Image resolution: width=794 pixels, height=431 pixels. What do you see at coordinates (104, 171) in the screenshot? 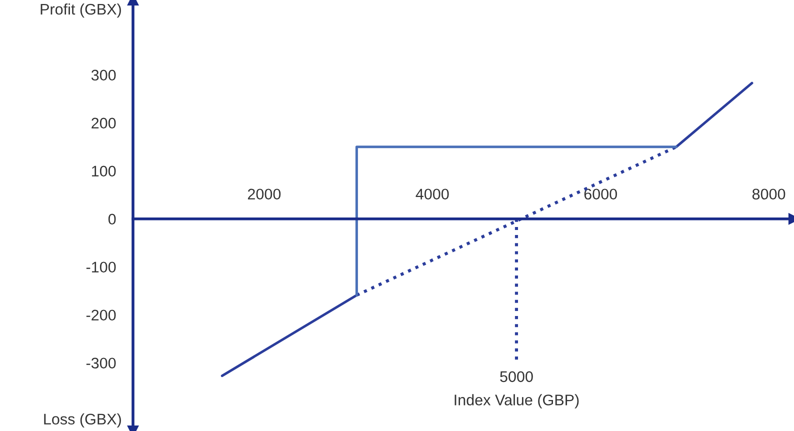
I see `y-tick-label: 100` at bounding box center [104, 171].